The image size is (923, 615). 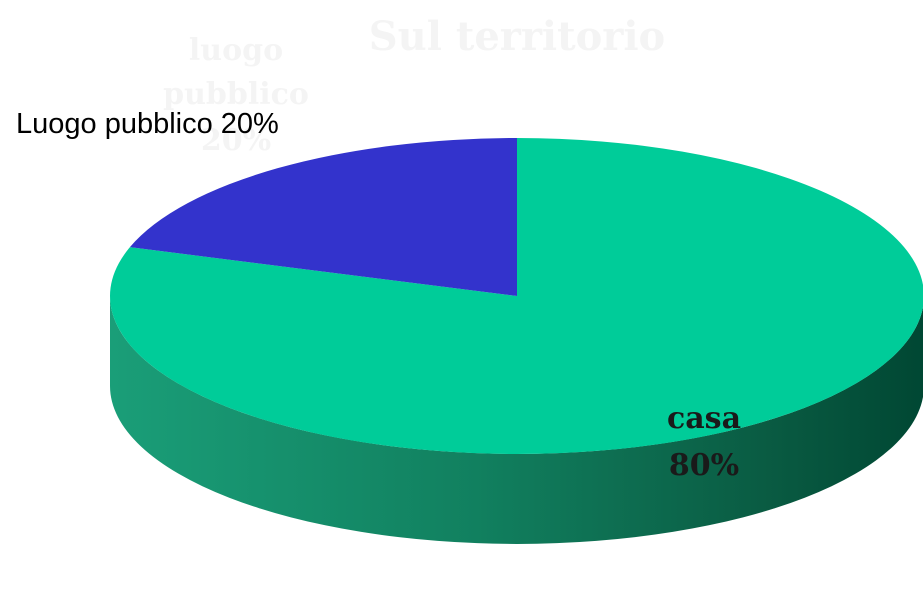 I want to click on ghost-label-line-2: pubblico, so click(x=236, y=94).